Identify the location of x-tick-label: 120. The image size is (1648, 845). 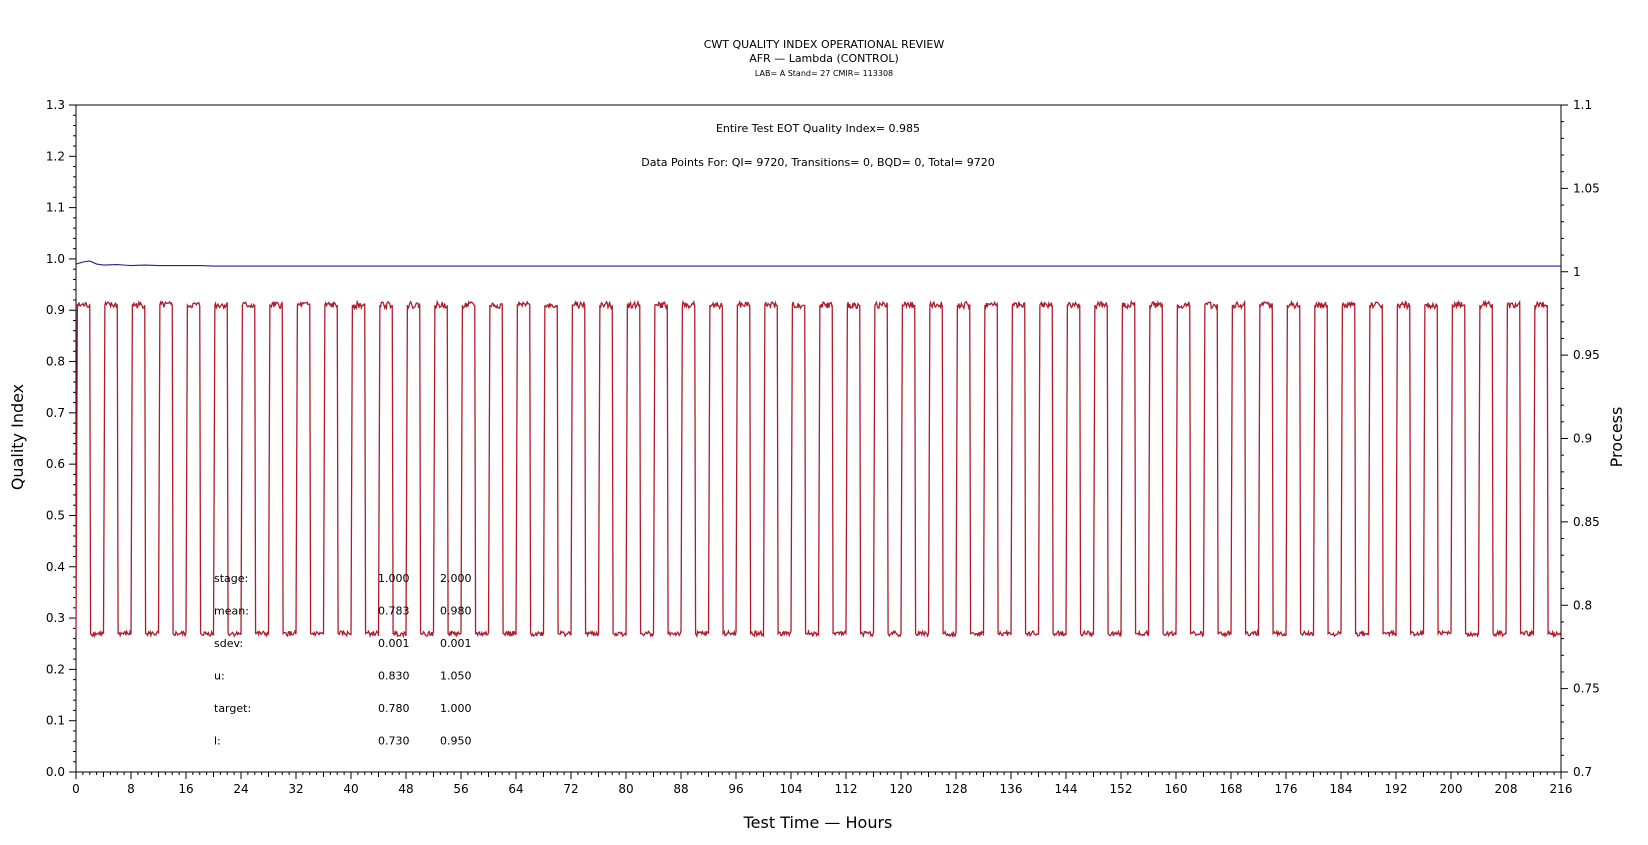
(901, 789).